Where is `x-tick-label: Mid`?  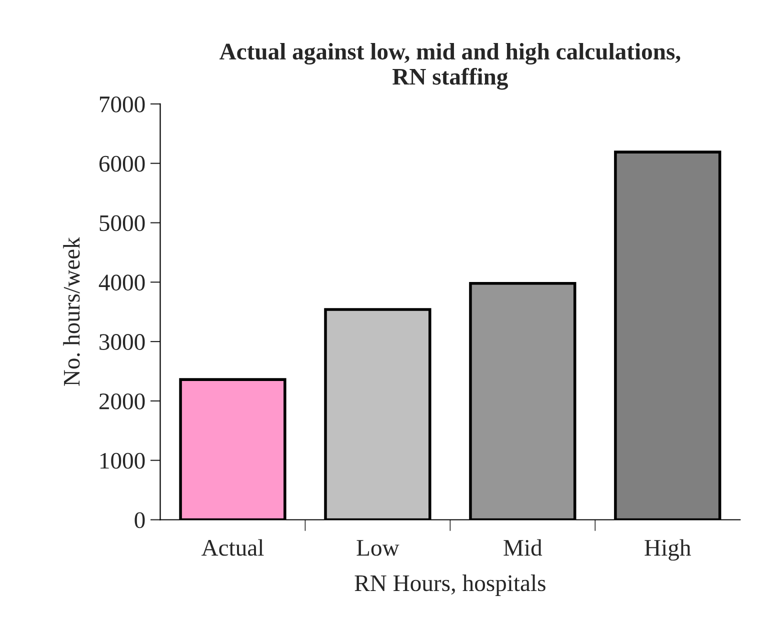
x-tick-label: Mid is located at coordinates (523, 547).